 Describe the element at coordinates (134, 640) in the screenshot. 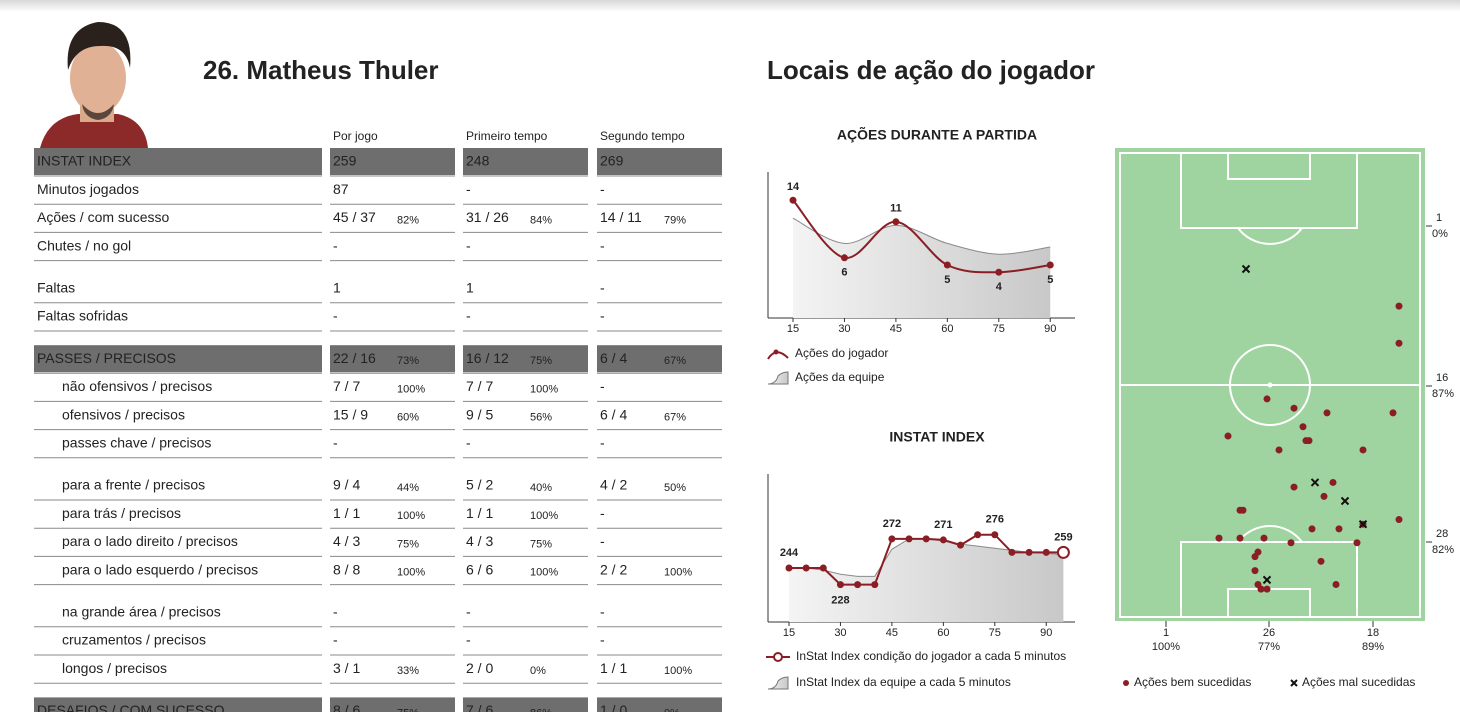

I see `row-label: cruzamentos / precisos` at that location.